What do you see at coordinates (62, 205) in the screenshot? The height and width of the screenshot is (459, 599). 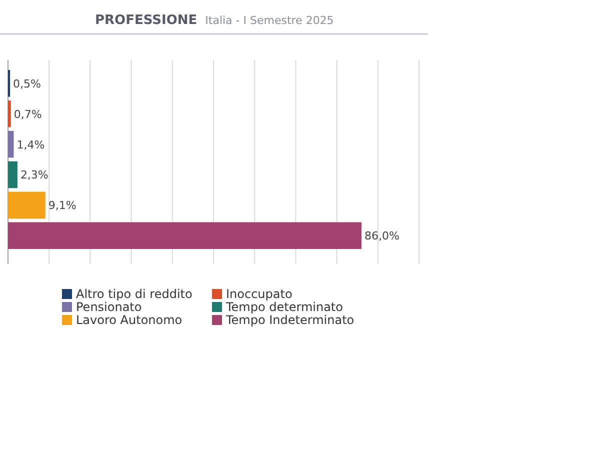 I see `data-label: 9,1%` at bounding box center [62, 205].